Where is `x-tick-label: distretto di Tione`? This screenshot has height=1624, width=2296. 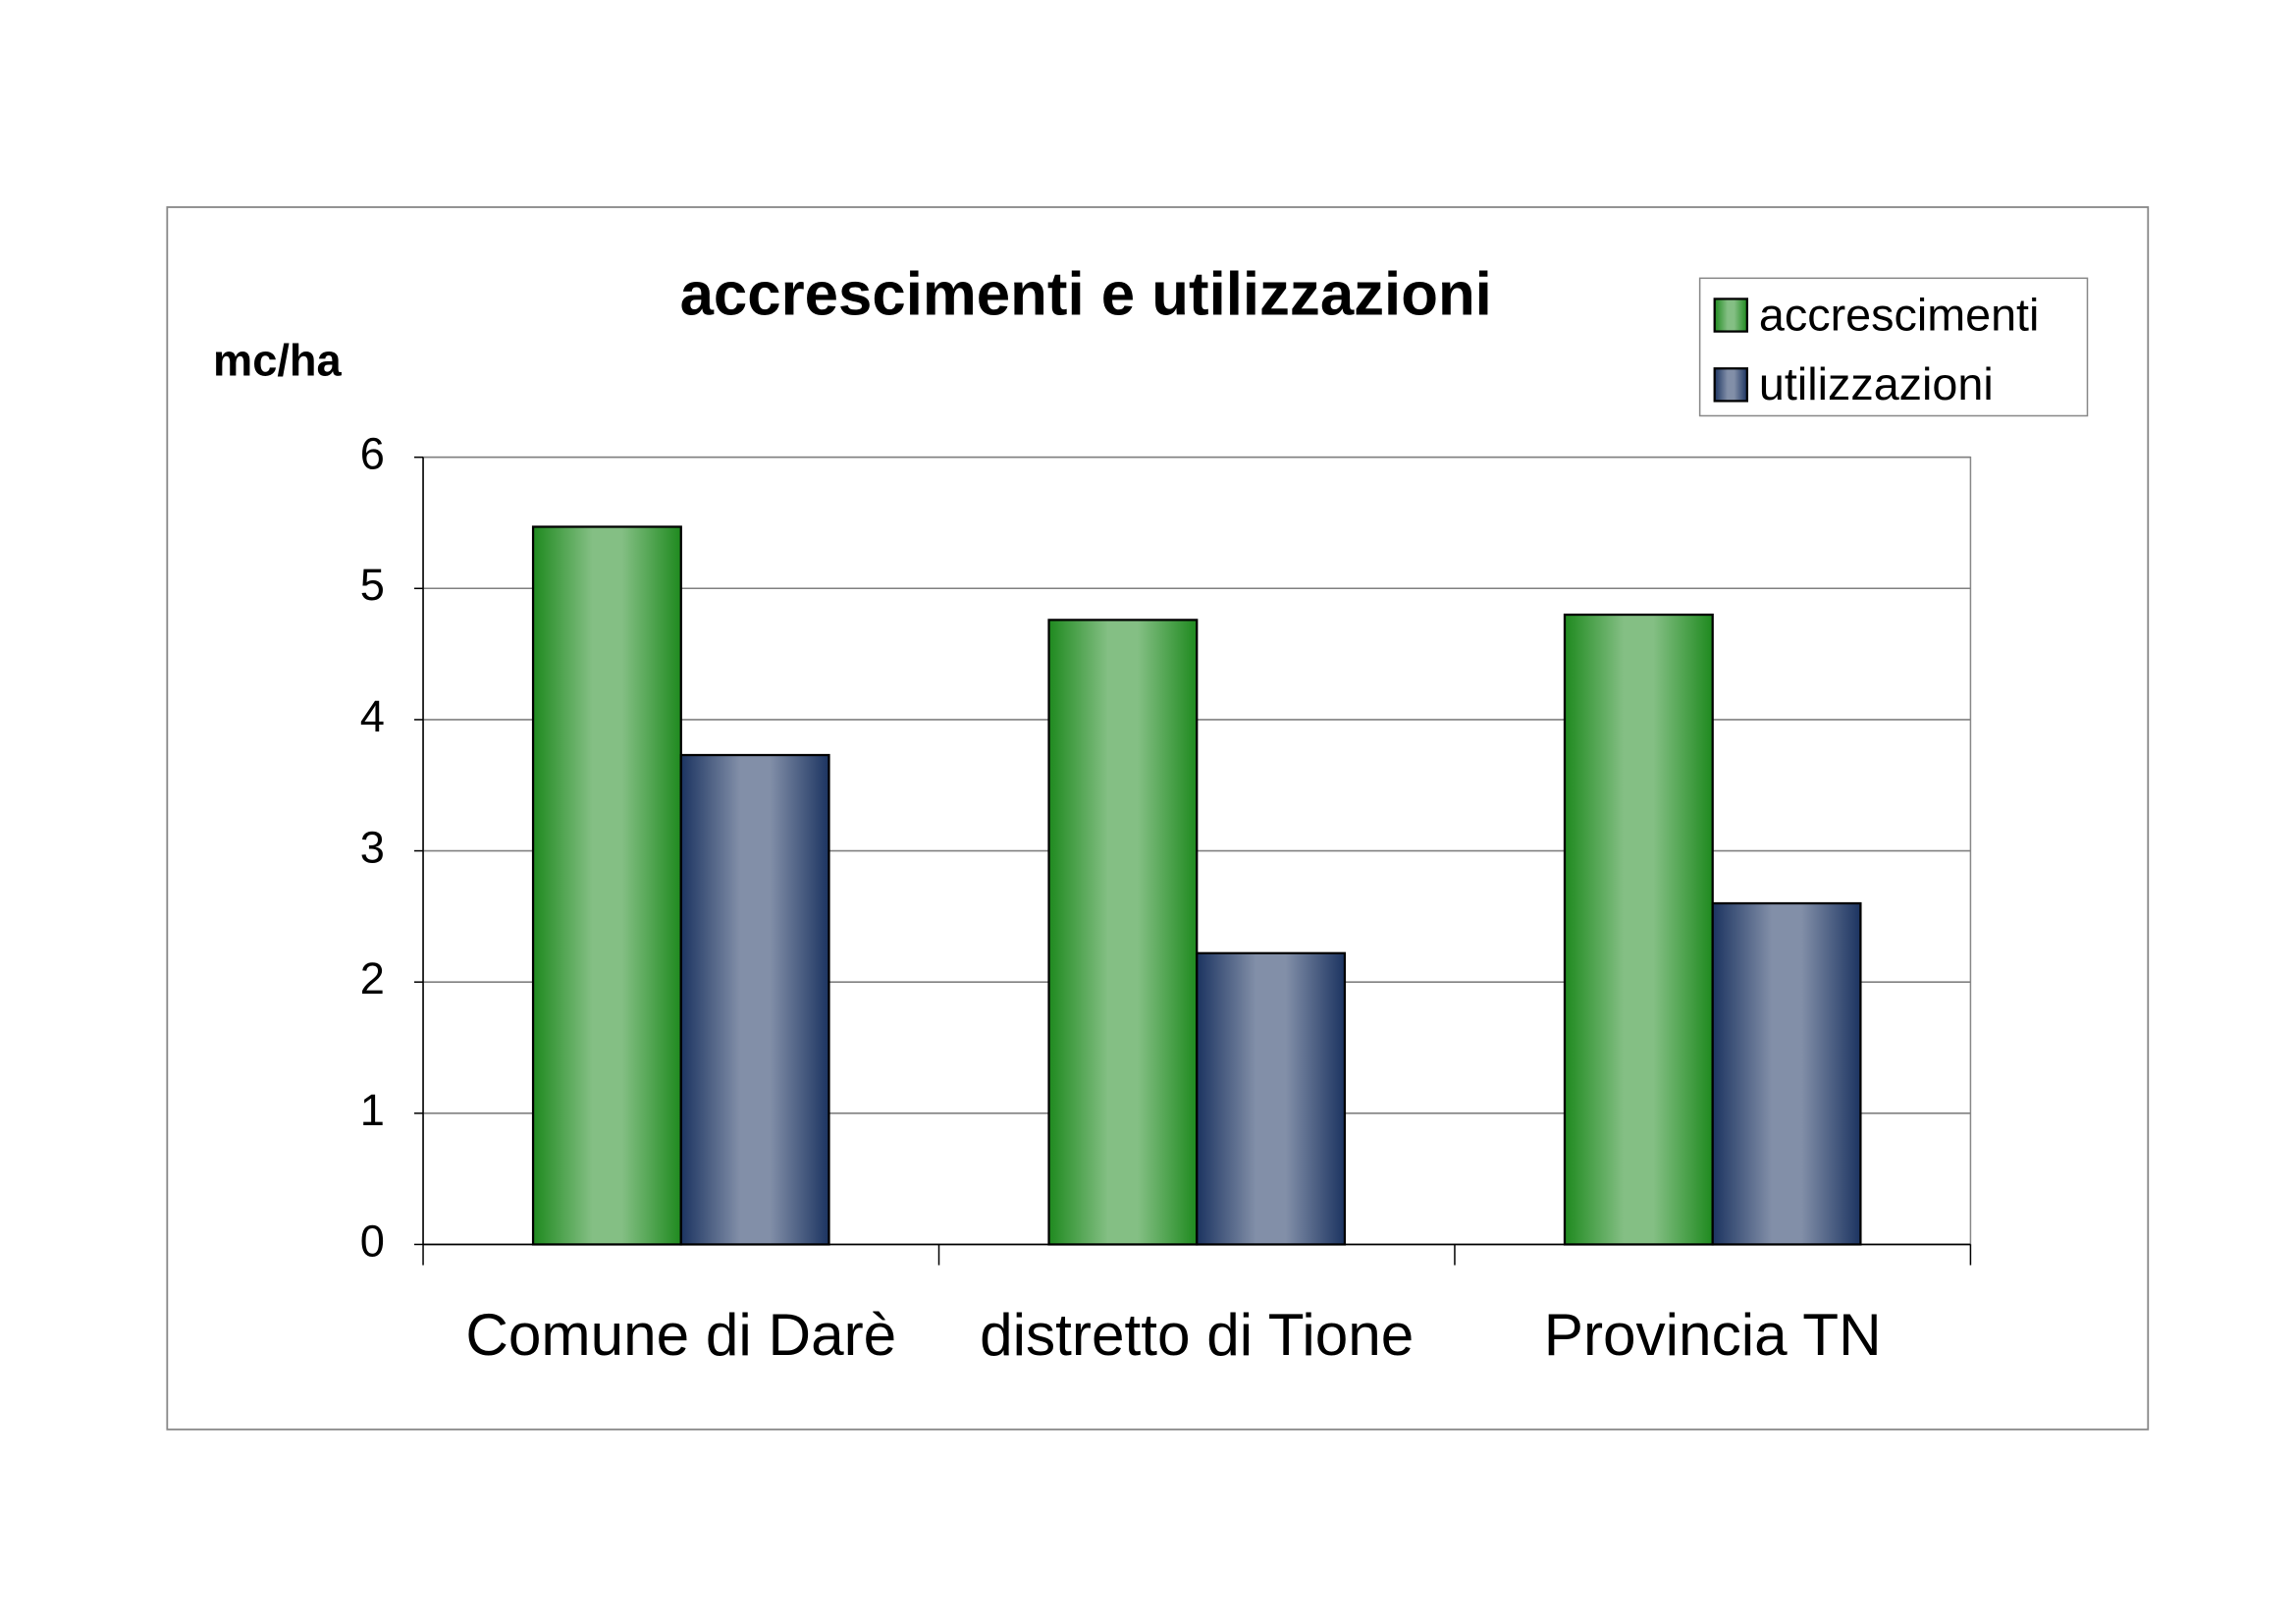 x-tick-label: distretto di Tione is located at coordinates (1197, 1334).